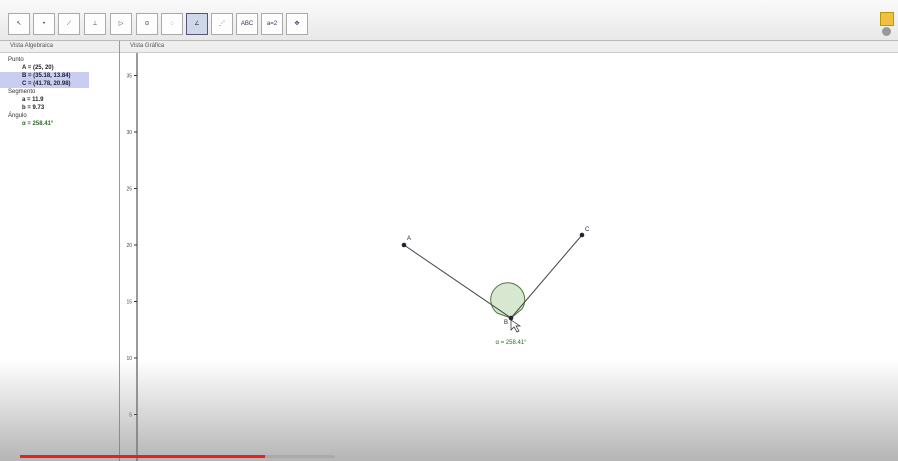 This screenshot has height=461, width=898. I want to click on line-tool: ⟋, so click(69, 24).